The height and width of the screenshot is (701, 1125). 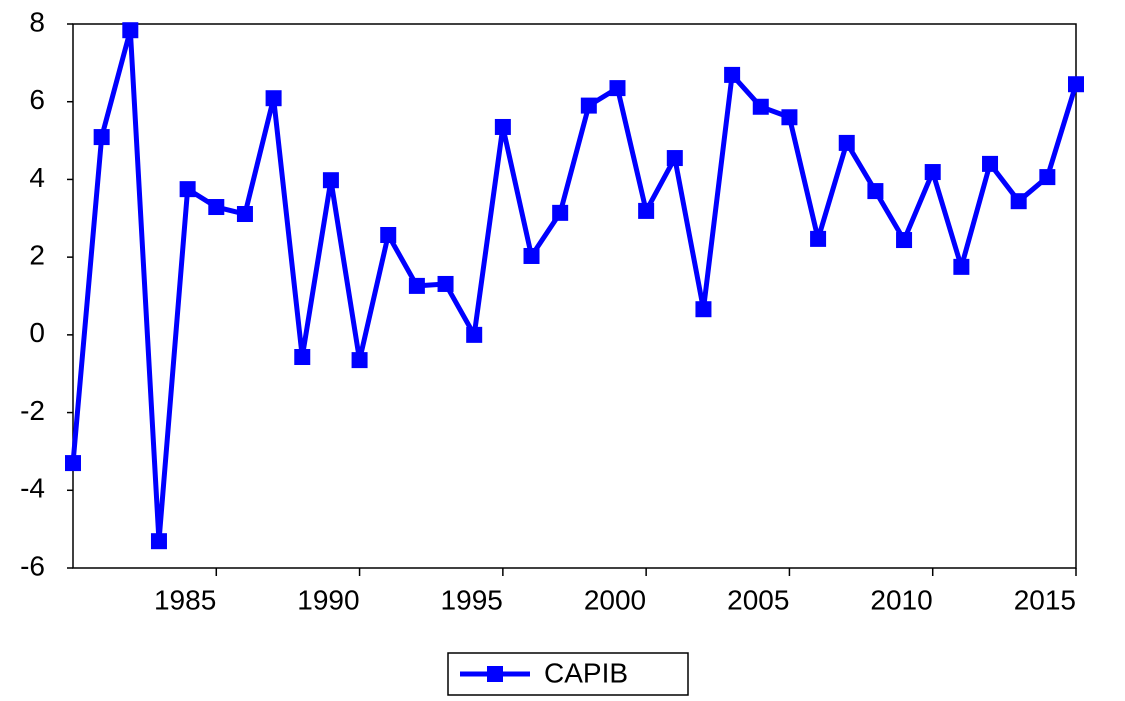 What do you see at coordinates (185, 599) in the screenshot?
I see `x-tick-label: 1985` at bounding box center [185, 599].